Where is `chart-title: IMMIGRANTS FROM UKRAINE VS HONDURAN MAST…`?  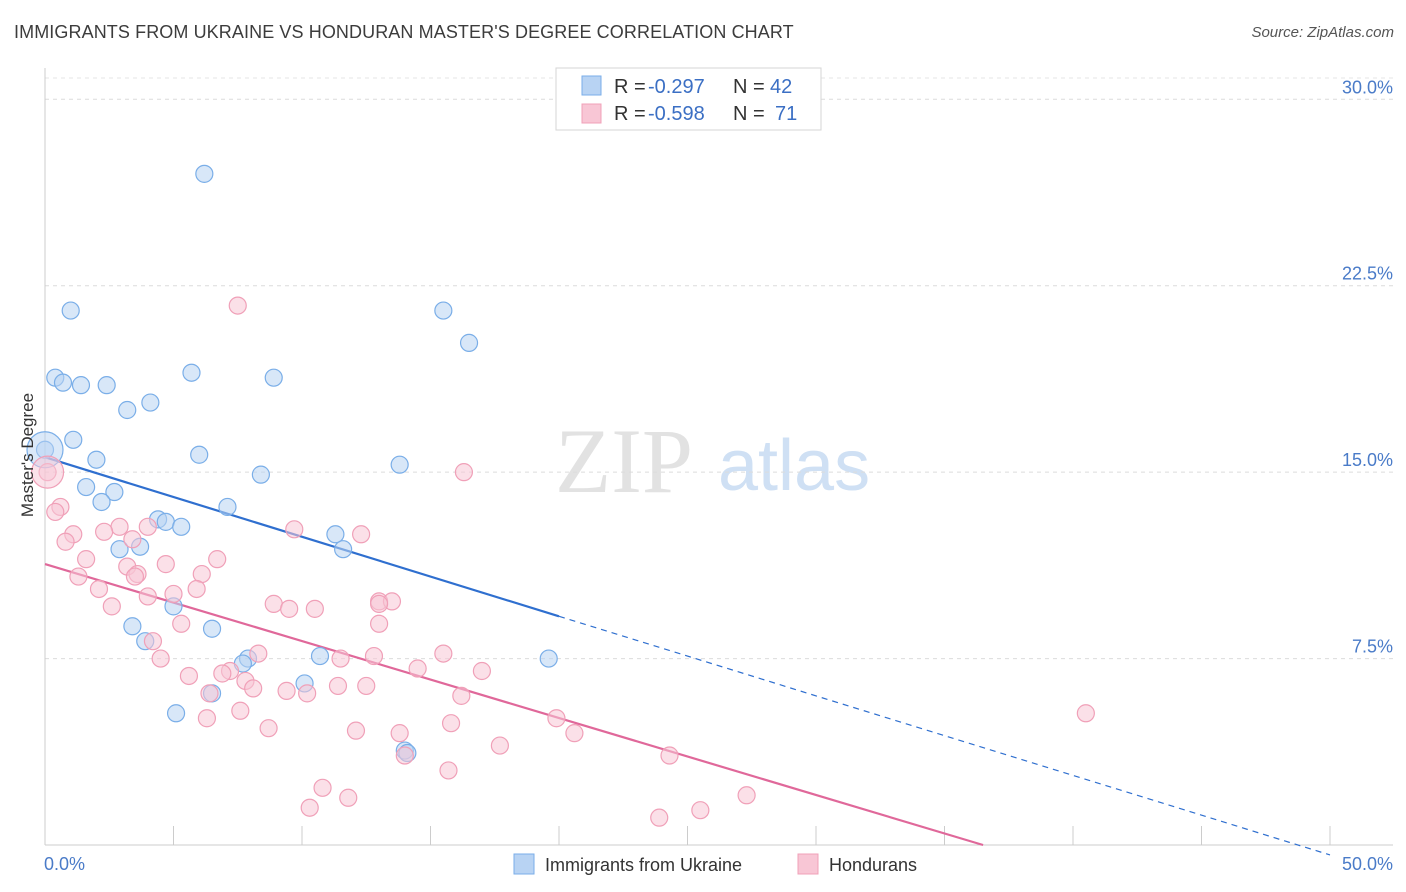 chart-title: IMMIGRANTS FROM UKRAINE VS HONDURAN MAST… is located at coordinates (404, 32).